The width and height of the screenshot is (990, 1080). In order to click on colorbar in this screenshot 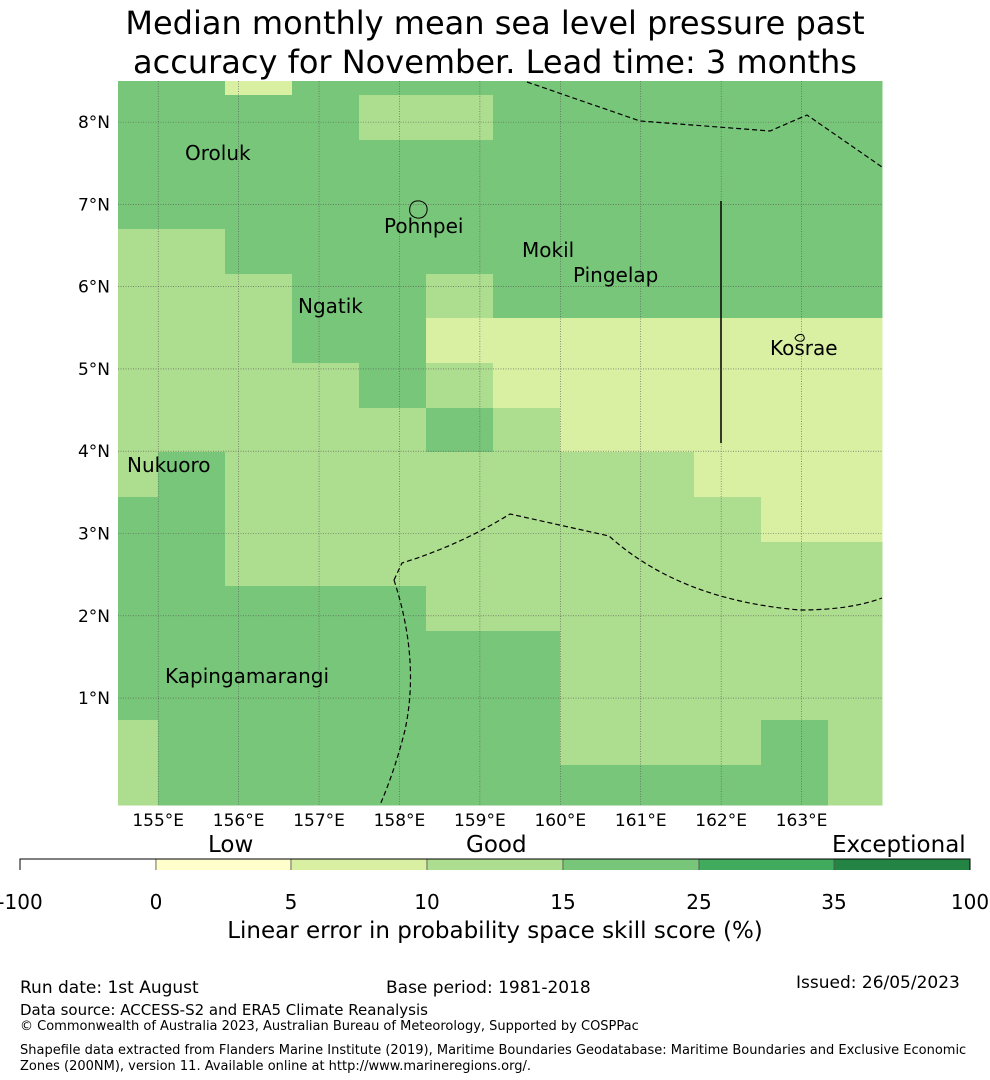, I will do `click(495, 864)`.